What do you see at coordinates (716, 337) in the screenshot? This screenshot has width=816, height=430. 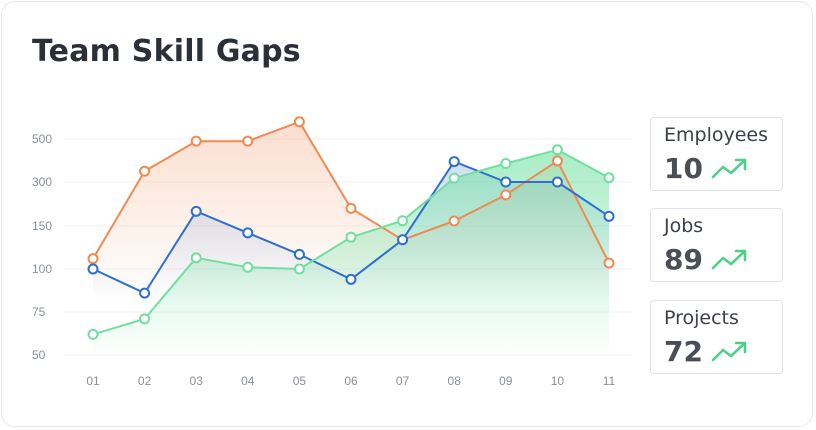 I see `stat-card-projects: Projects 72` at bounding box center [716, 337].